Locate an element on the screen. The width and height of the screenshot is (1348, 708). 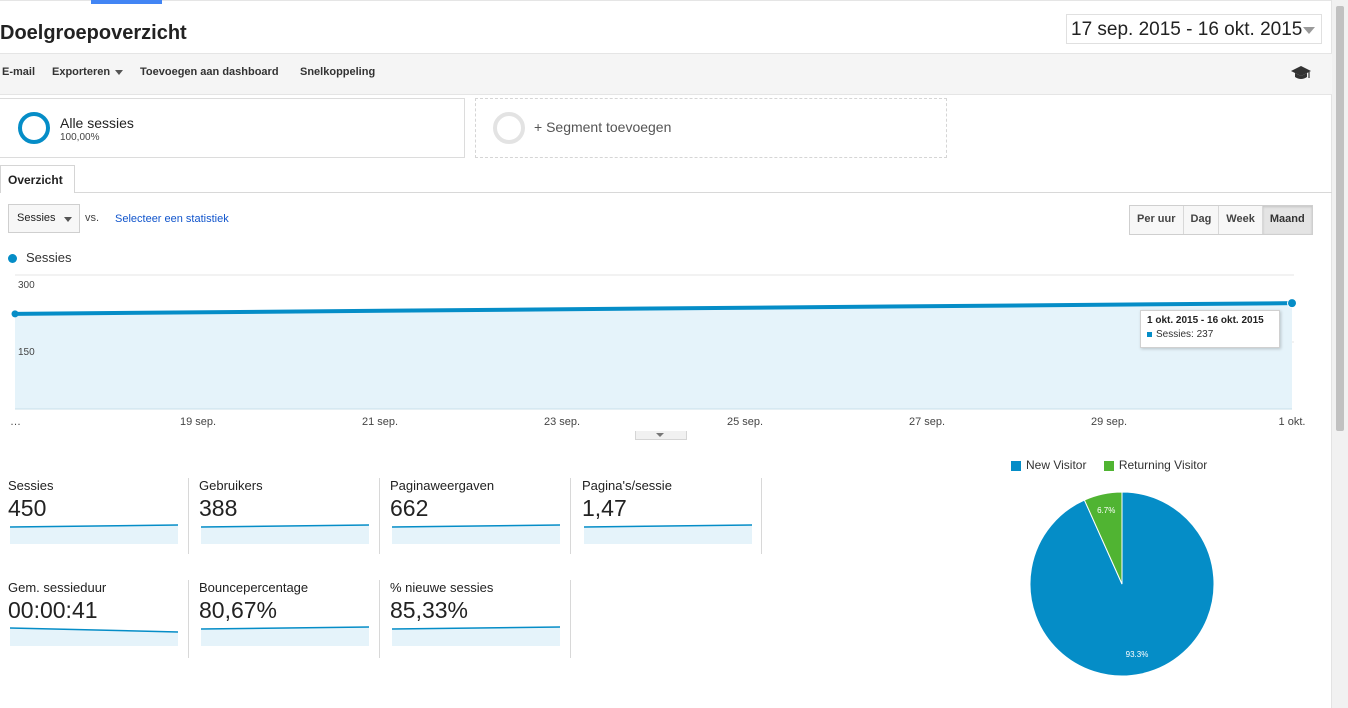
metric-value: 00:00:41 is located at coordinates (53, 610).